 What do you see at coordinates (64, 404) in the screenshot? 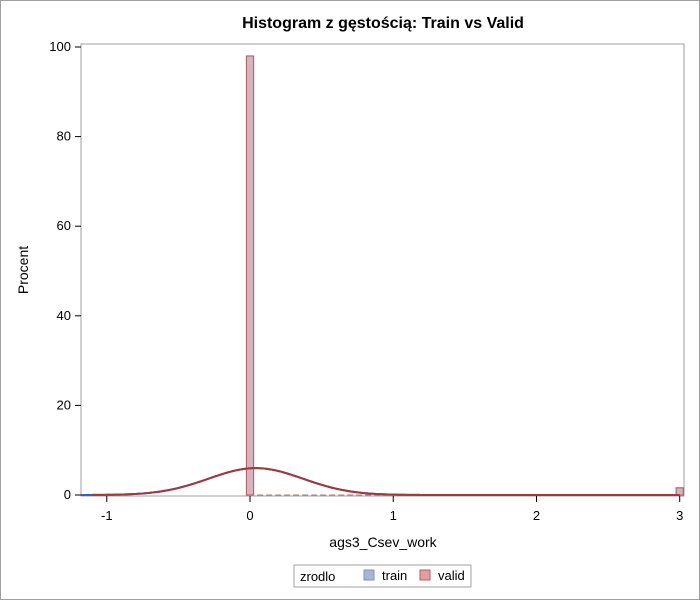
I see `y-tick-label-20: 20` at bounding box center [64, 404].